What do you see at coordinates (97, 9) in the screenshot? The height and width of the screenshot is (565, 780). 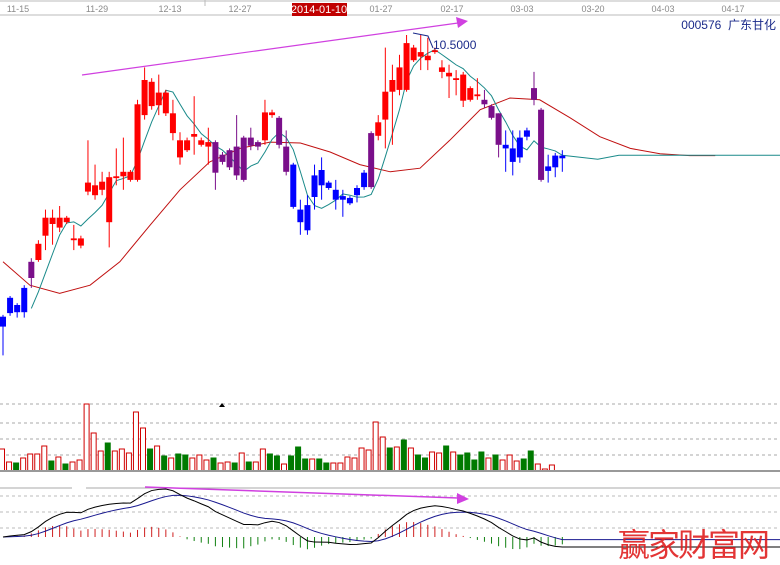 I see `date-tick-label: 11-29` at bounding box center [97, 9].